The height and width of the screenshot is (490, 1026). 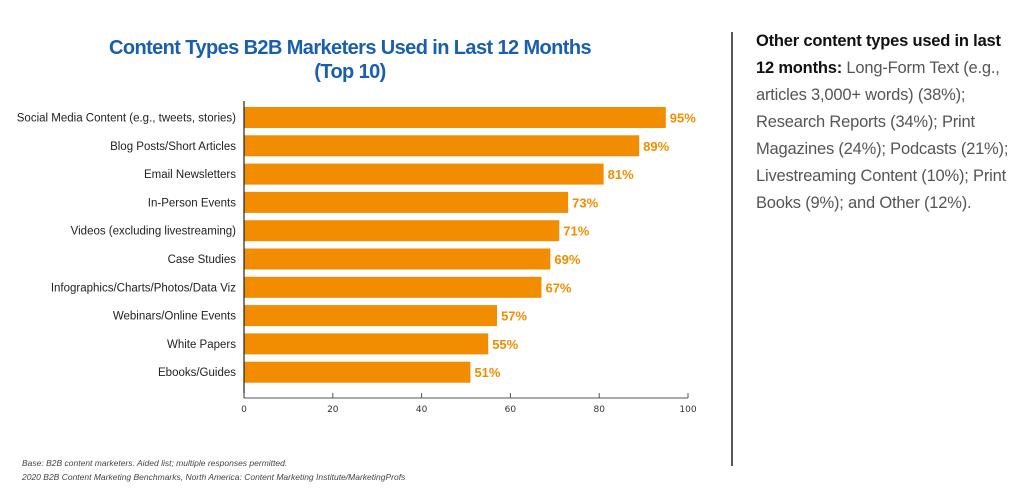 What do you see at coordinates (192, 203) in the screenshot?
I see `category-label: In-Person Events` at bounding box center [192, 203].